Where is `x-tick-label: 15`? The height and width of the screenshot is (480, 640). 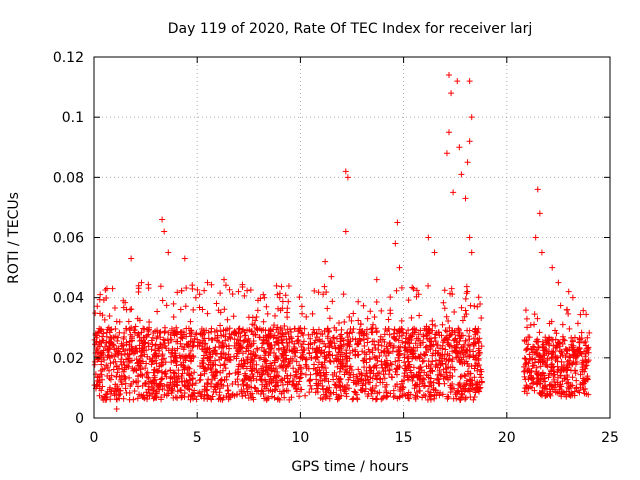
x-tick-label: 15 is located at coordinates (404, 438).